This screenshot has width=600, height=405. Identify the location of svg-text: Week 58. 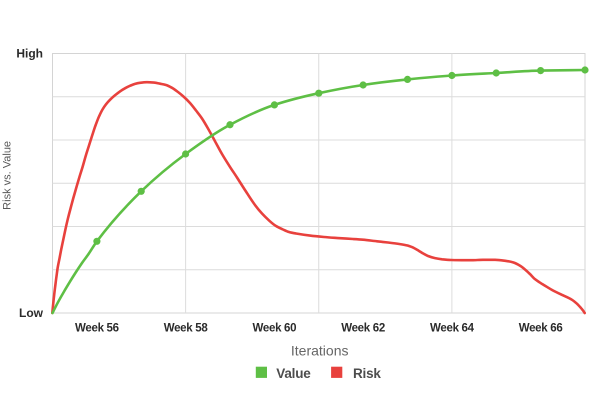
(186, 329).